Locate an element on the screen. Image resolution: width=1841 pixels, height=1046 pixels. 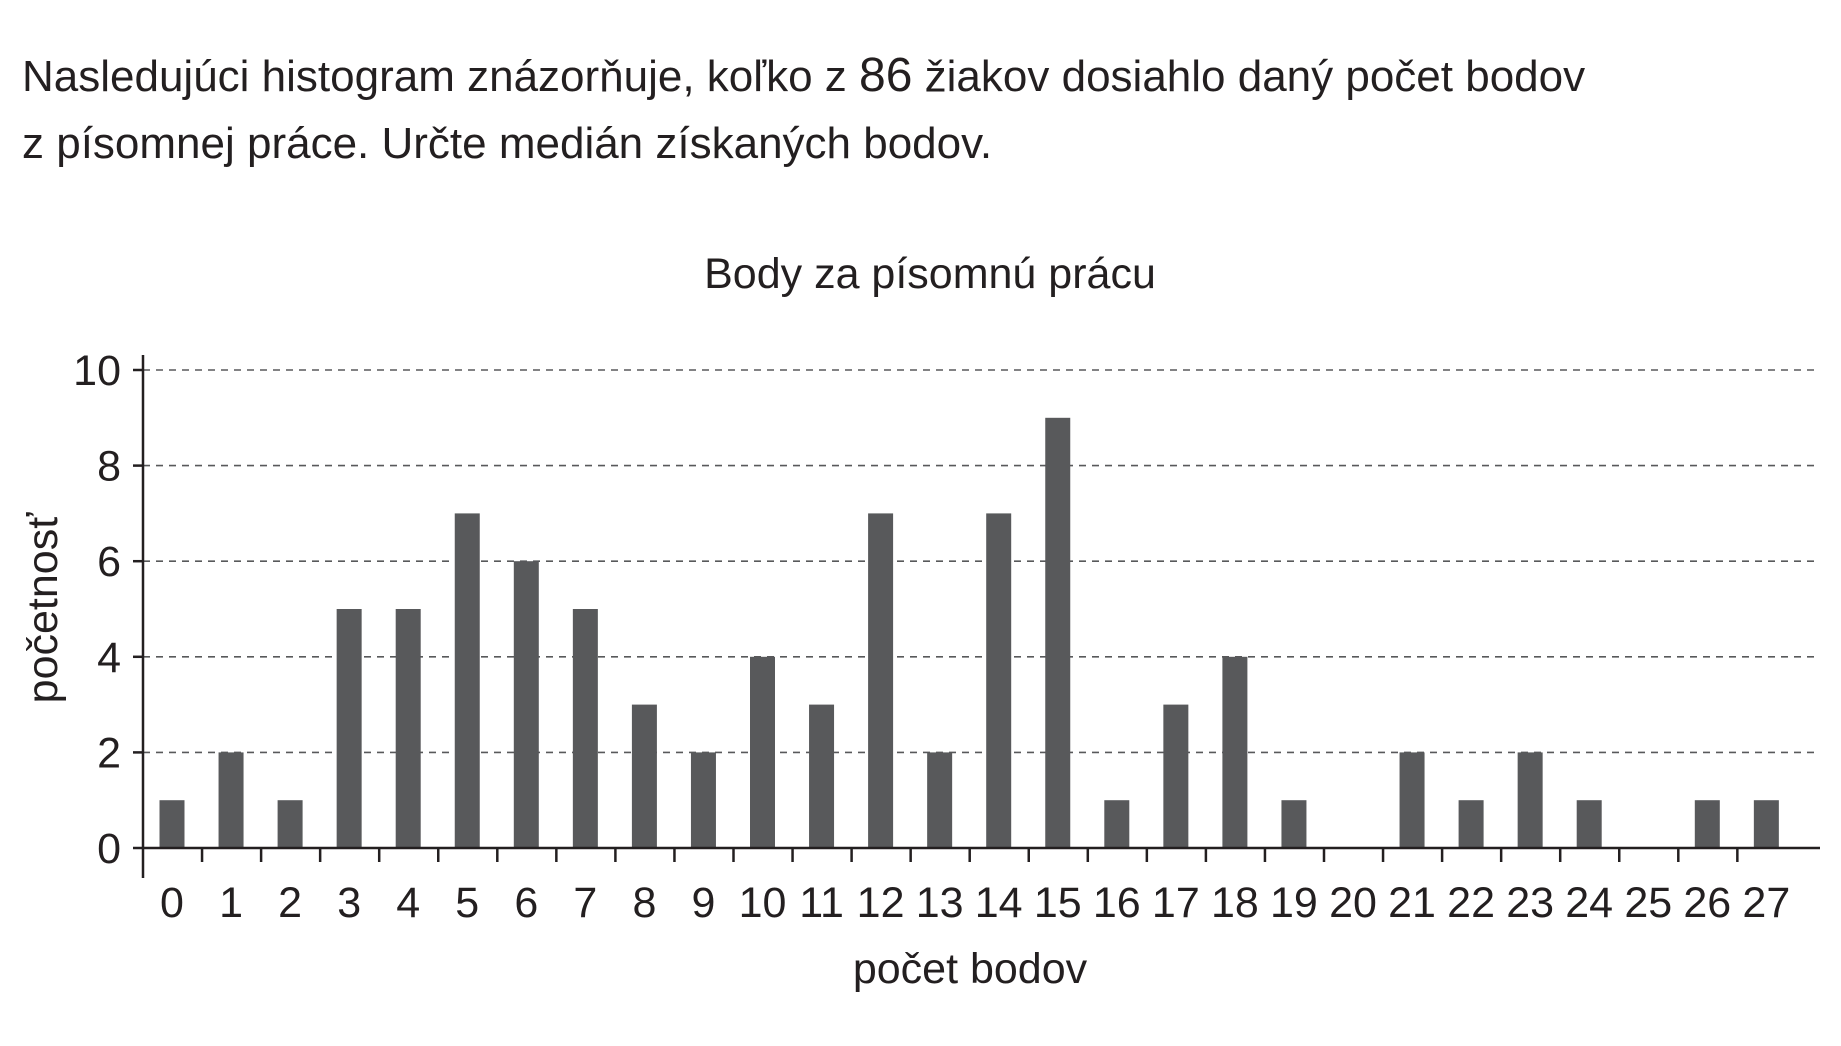
x-tick-label-23: 23 is located at coordinates (1530, 903).